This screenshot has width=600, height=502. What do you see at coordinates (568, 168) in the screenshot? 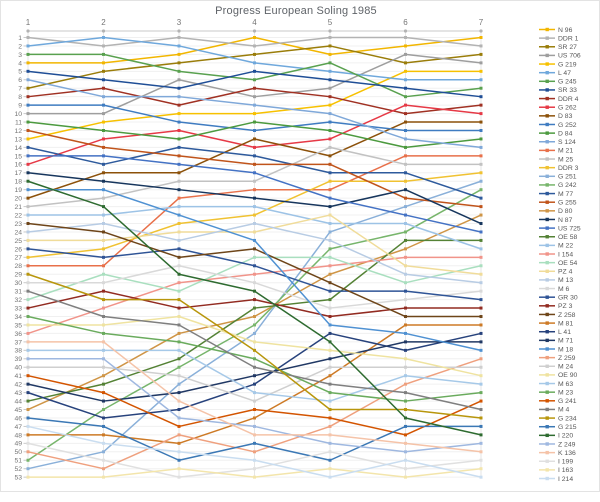
I see `legend-label: DDR 3` at bounding box center [568, 168].